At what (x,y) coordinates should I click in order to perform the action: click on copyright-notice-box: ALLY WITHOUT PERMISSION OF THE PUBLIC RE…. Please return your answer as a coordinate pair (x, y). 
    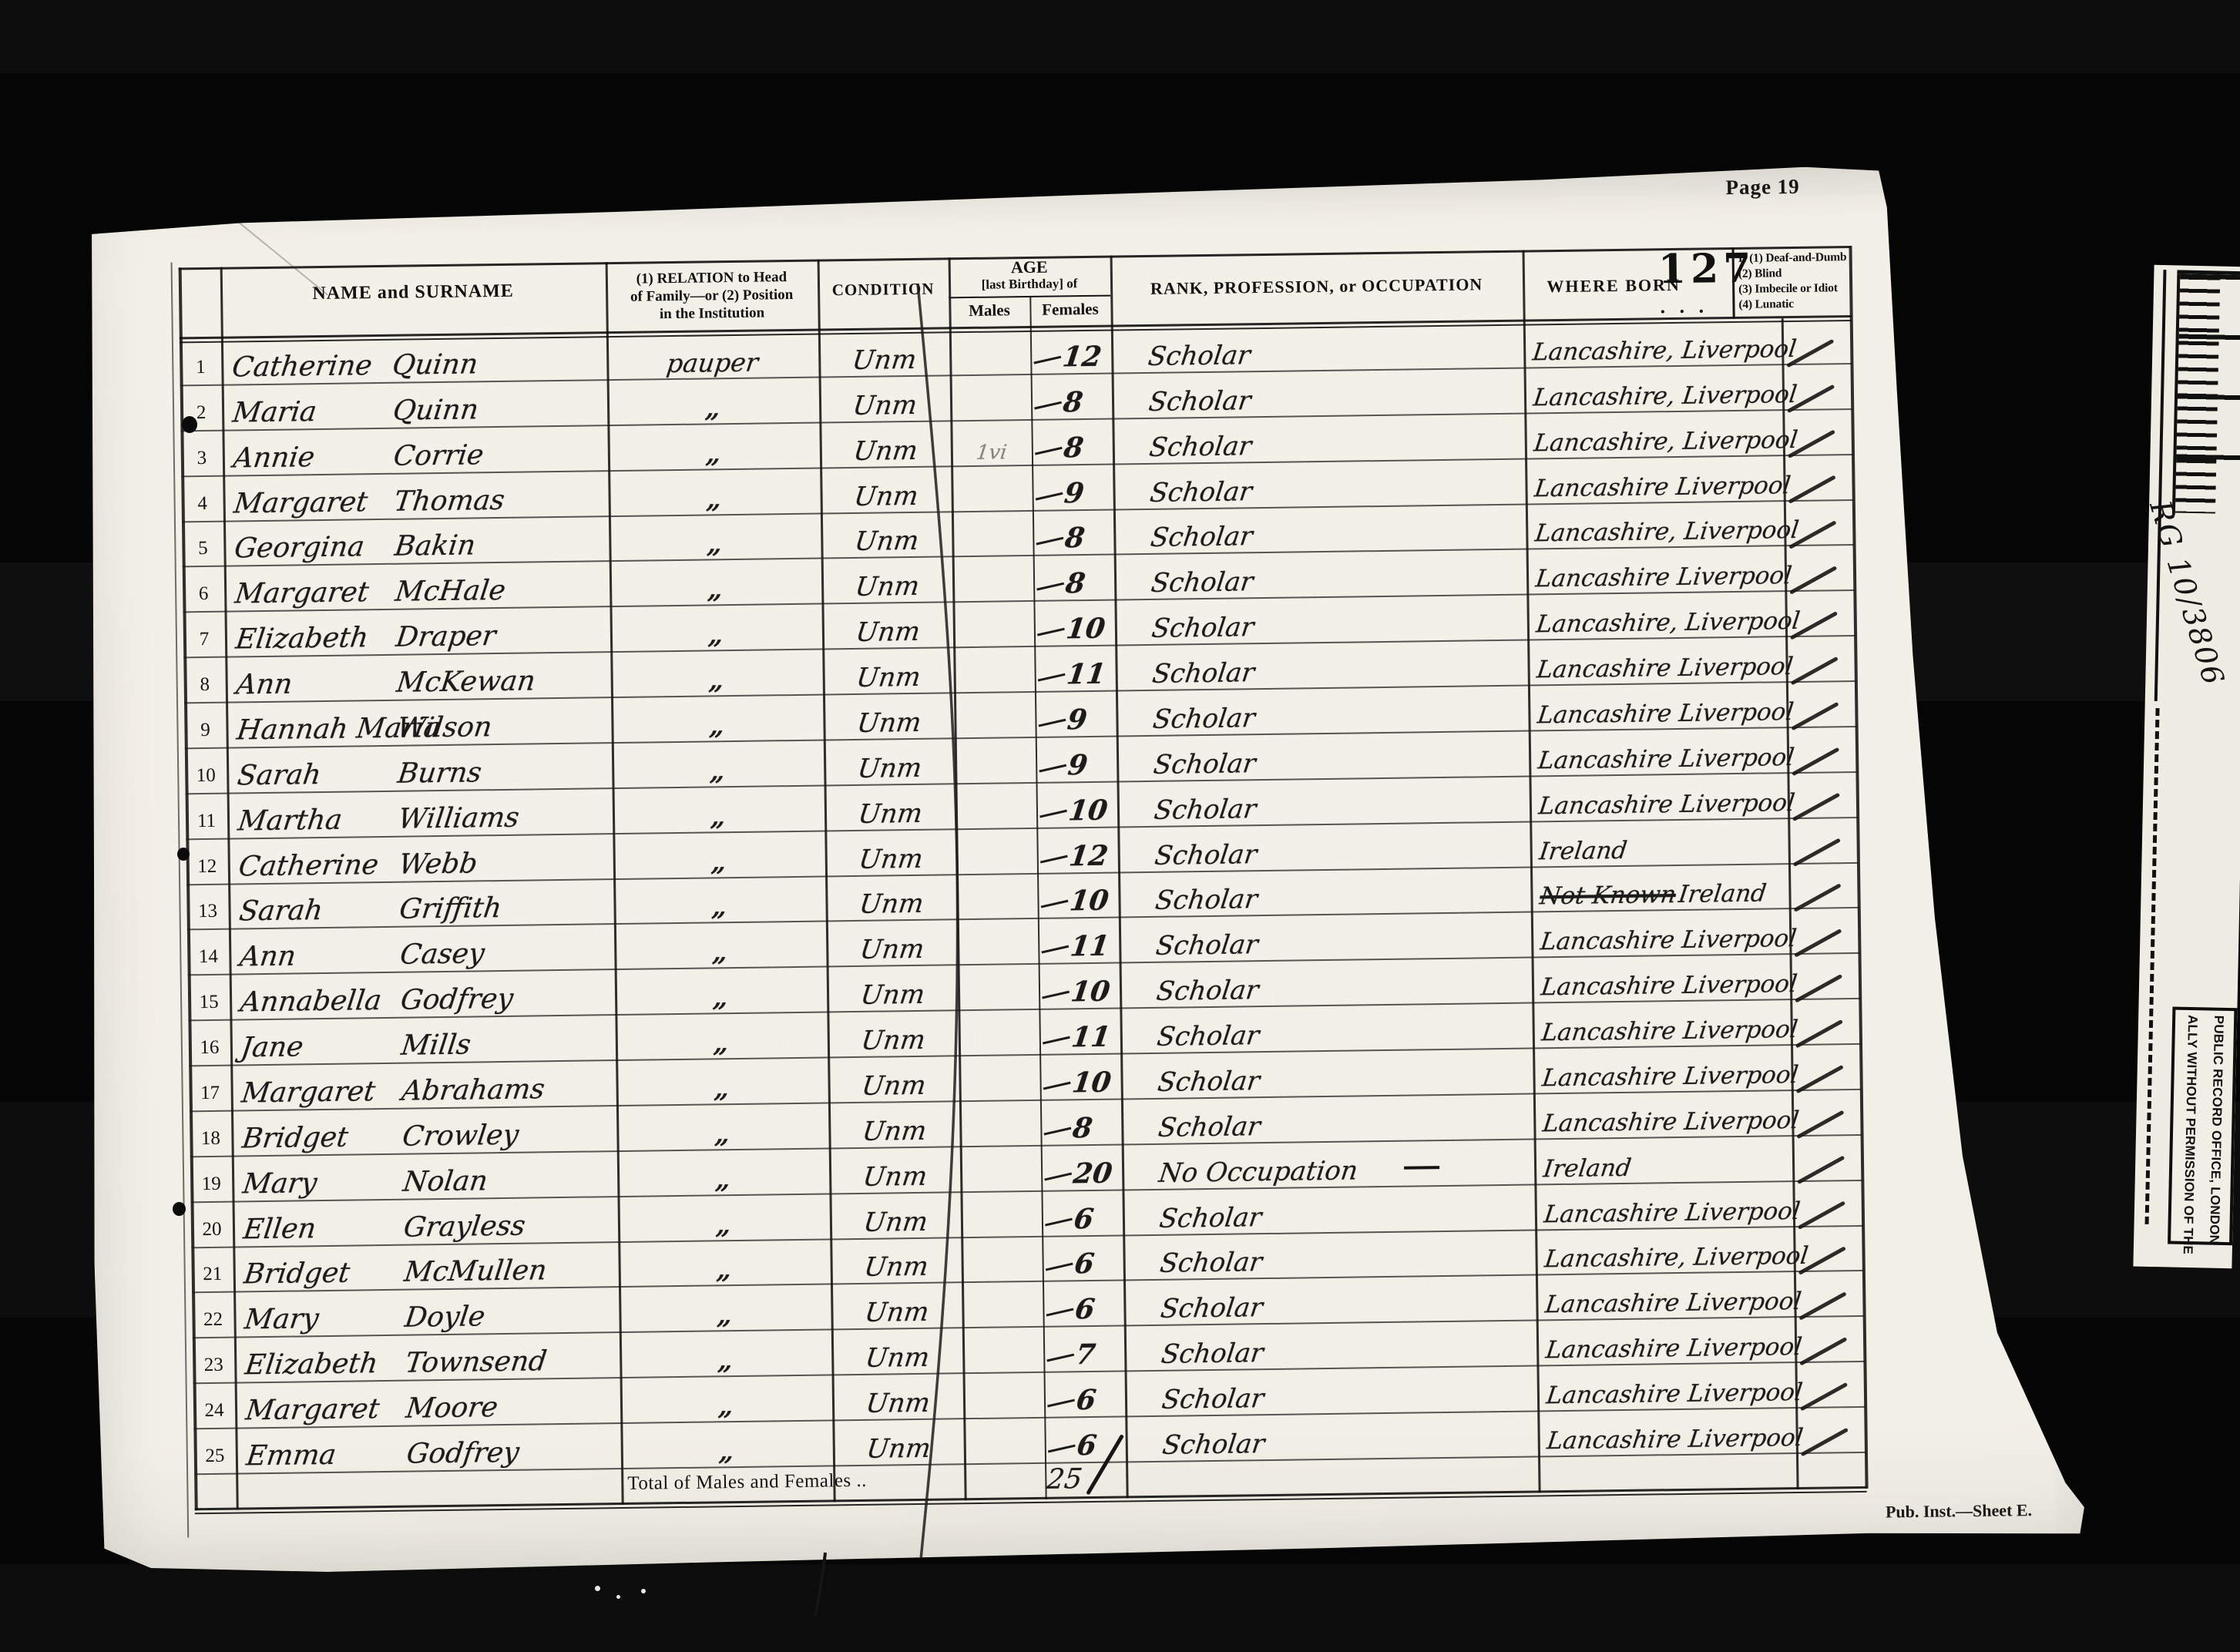
    Looking at the image, I should click on (2203, 1130).